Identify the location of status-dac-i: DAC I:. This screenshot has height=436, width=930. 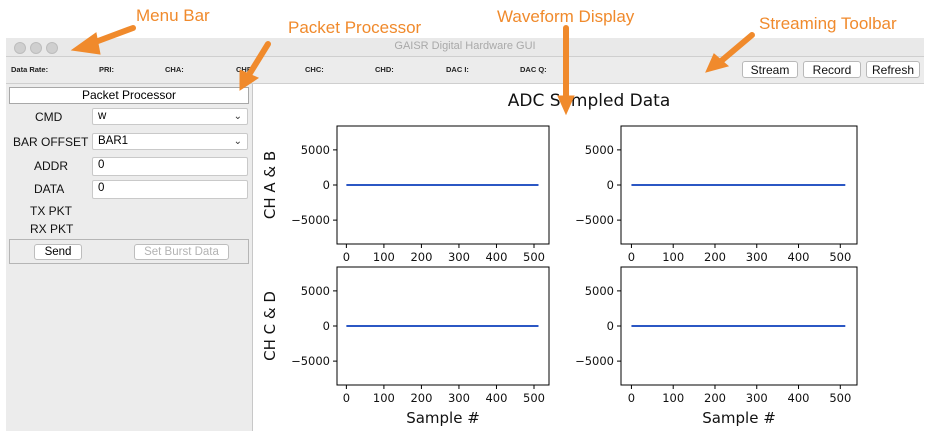
(457, 69).